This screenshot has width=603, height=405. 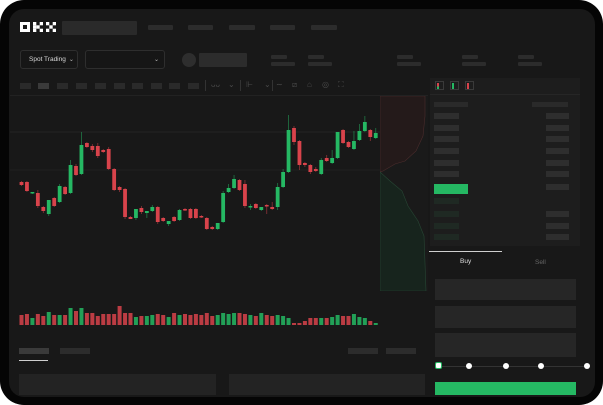 What do you see at coordinates (215, 84) in the screenshot?
I see `candle-type-icon: ᴗᴗ` at bounding box center [215, 84].